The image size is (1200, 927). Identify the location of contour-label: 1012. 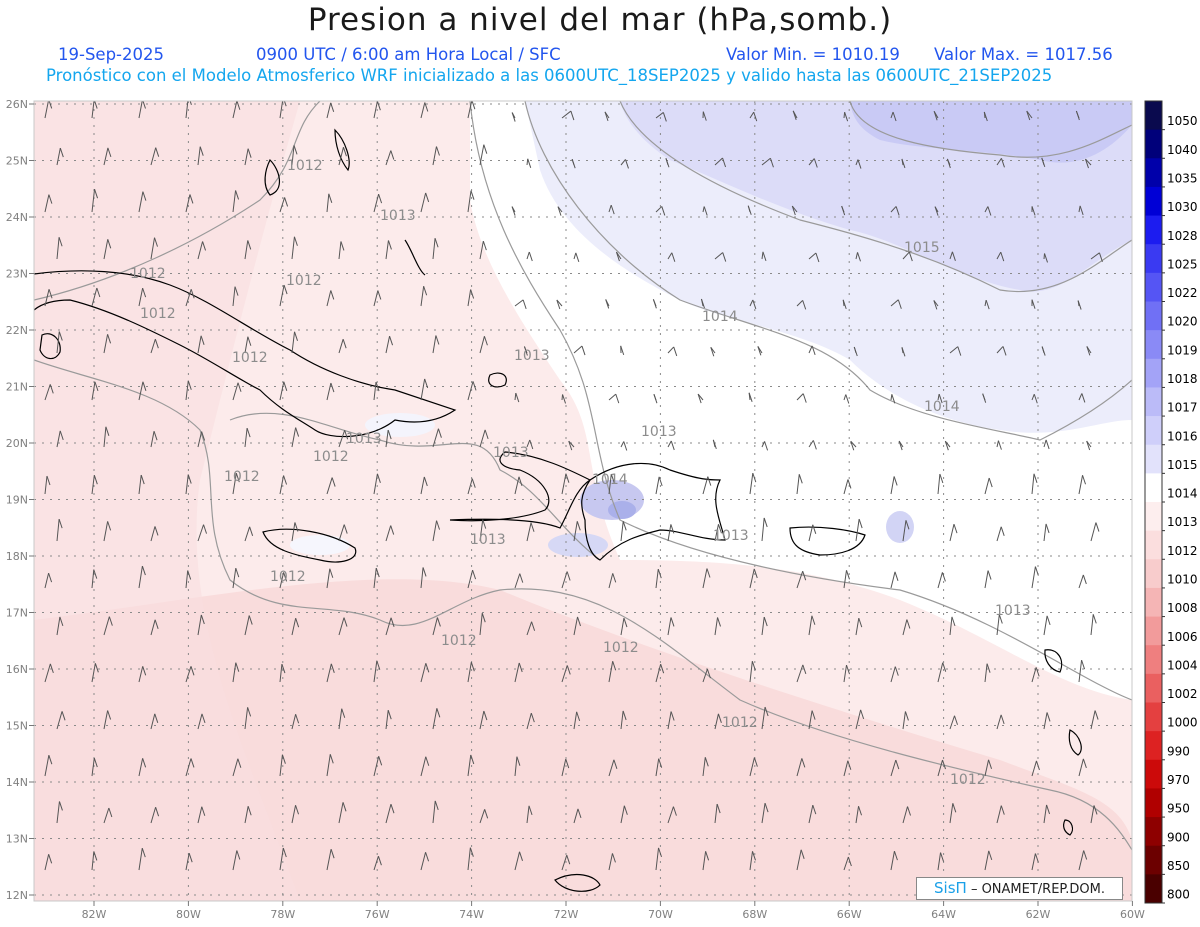
(304, 281).